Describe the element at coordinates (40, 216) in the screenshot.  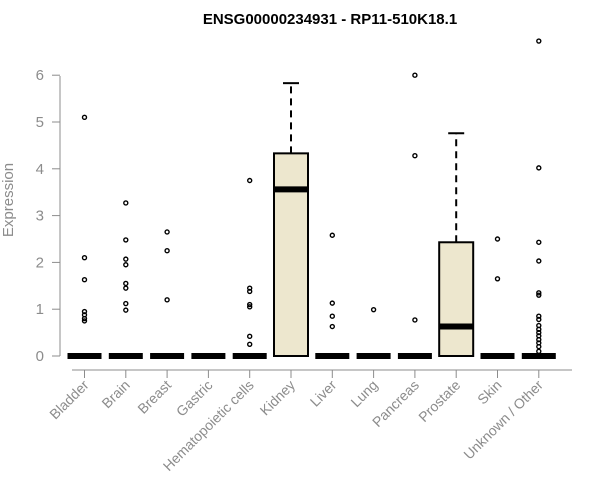
I see `y-tick-label: 3` at that location.